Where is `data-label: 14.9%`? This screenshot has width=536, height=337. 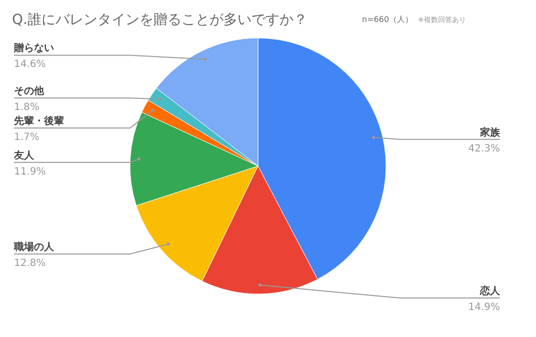 data-label: 14.9% is located at coordinates (484, 307).